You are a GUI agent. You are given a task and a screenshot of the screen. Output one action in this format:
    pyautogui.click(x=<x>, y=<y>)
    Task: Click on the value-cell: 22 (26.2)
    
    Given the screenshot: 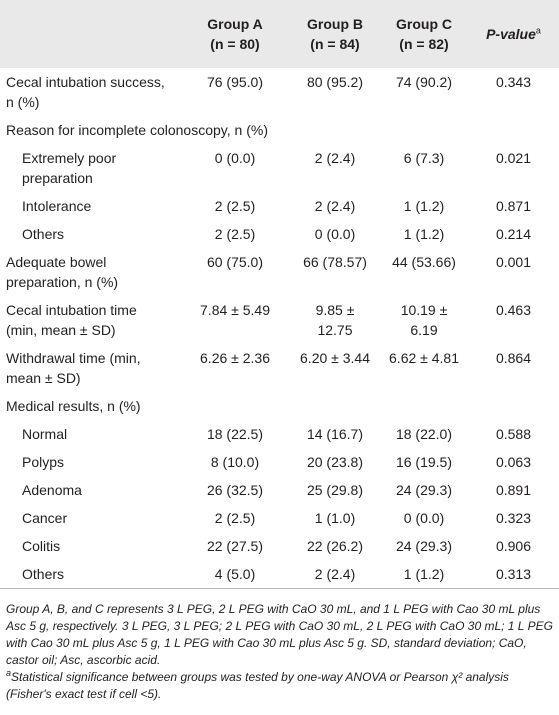 What is the action you would take?
    pyautogui.click(x=335, y=546)
    